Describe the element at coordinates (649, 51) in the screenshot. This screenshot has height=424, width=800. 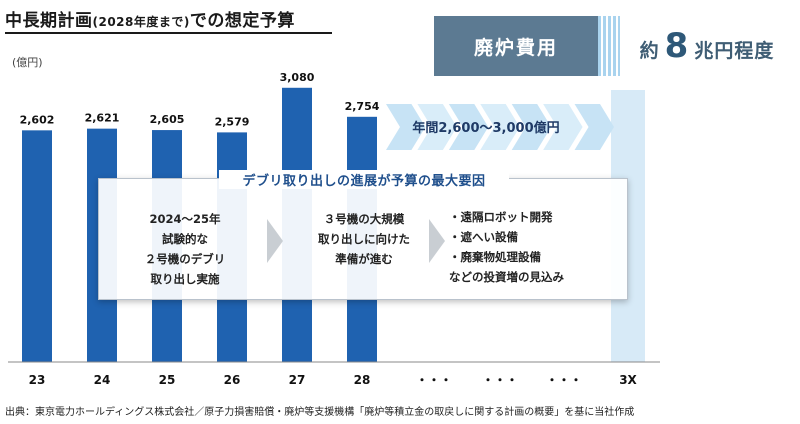
I see `cost-prefix: 約` at that location.